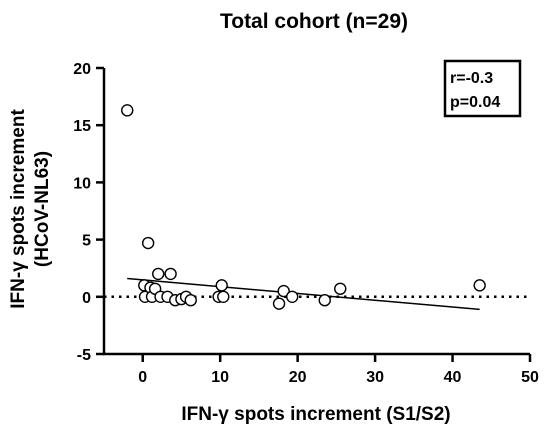 The image size is (550, 436). What do you see at coordinates (482, 88) in the screenshot?
I see `stats-box: r=-0.3 p=0.04` at bounding box center [482, 88].